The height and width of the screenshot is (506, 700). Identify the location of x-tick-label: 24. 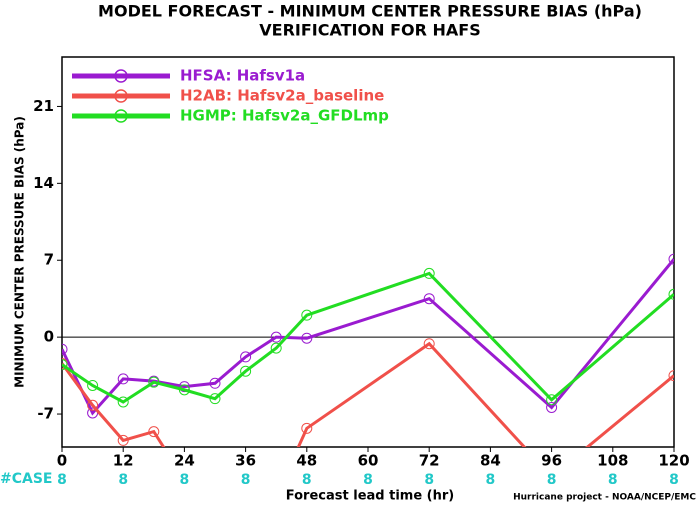
(184, 461).